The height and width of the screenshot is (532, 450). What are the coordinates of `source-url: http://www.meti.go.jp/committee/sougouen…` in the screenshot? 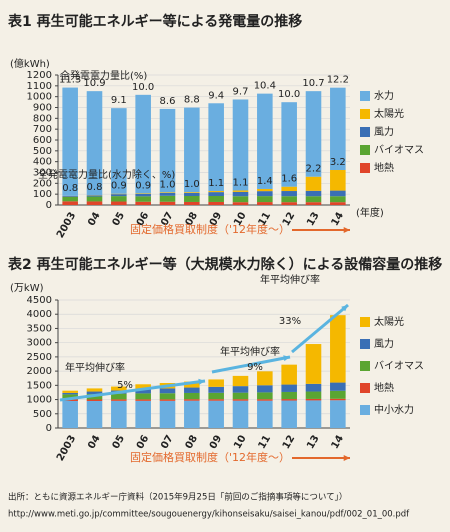 It's located at (209, 515).